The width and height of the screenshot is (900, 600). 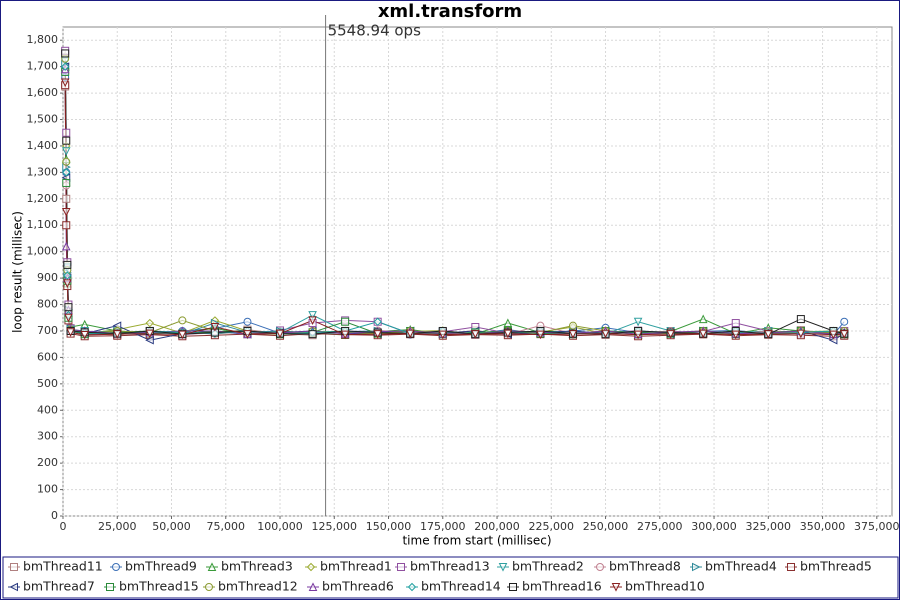 I want to click on legend-label: bmThread4, so click(x=741, y=566).